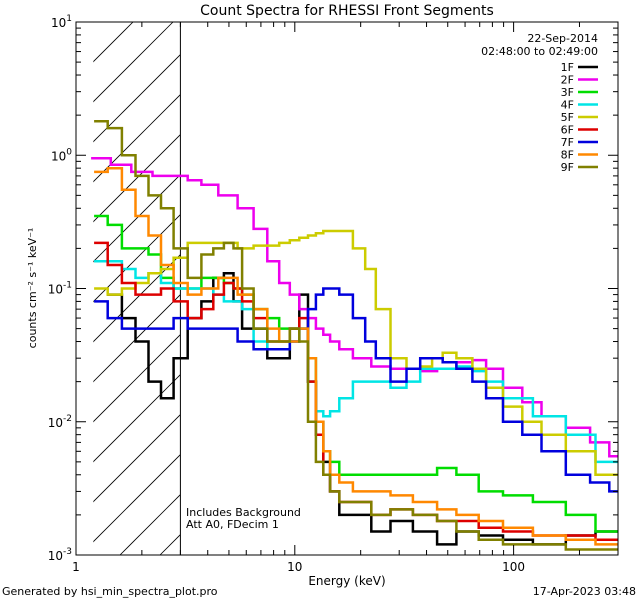 Image resolution: width=640 pixels, height=600 pixels. I want to click on y-axis-label: counts cm⁻² s⁻¹ keV⁻¹, so click(32, 288).